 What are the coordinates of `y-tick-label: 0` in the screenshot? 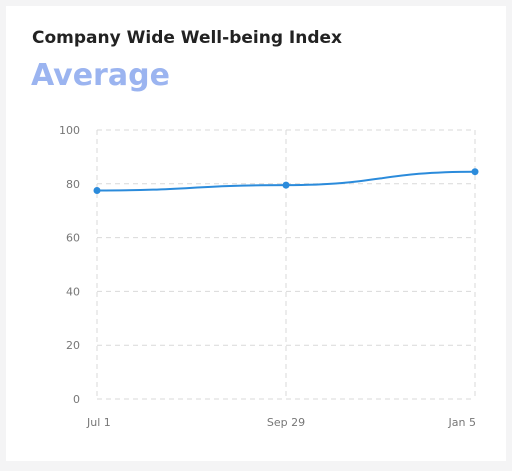 It's located at (76, 399).